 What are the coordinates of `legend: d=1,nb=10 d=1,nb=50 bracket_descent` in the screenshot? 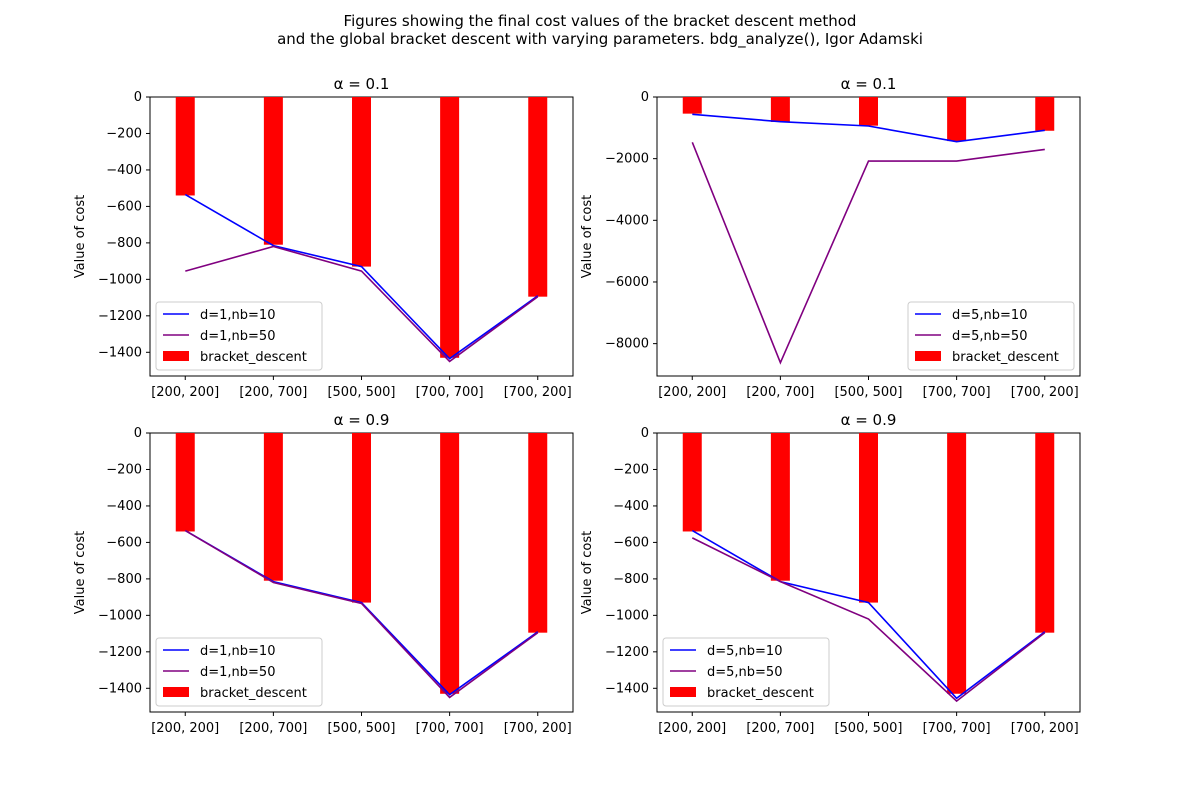 It's located at (239, 672).